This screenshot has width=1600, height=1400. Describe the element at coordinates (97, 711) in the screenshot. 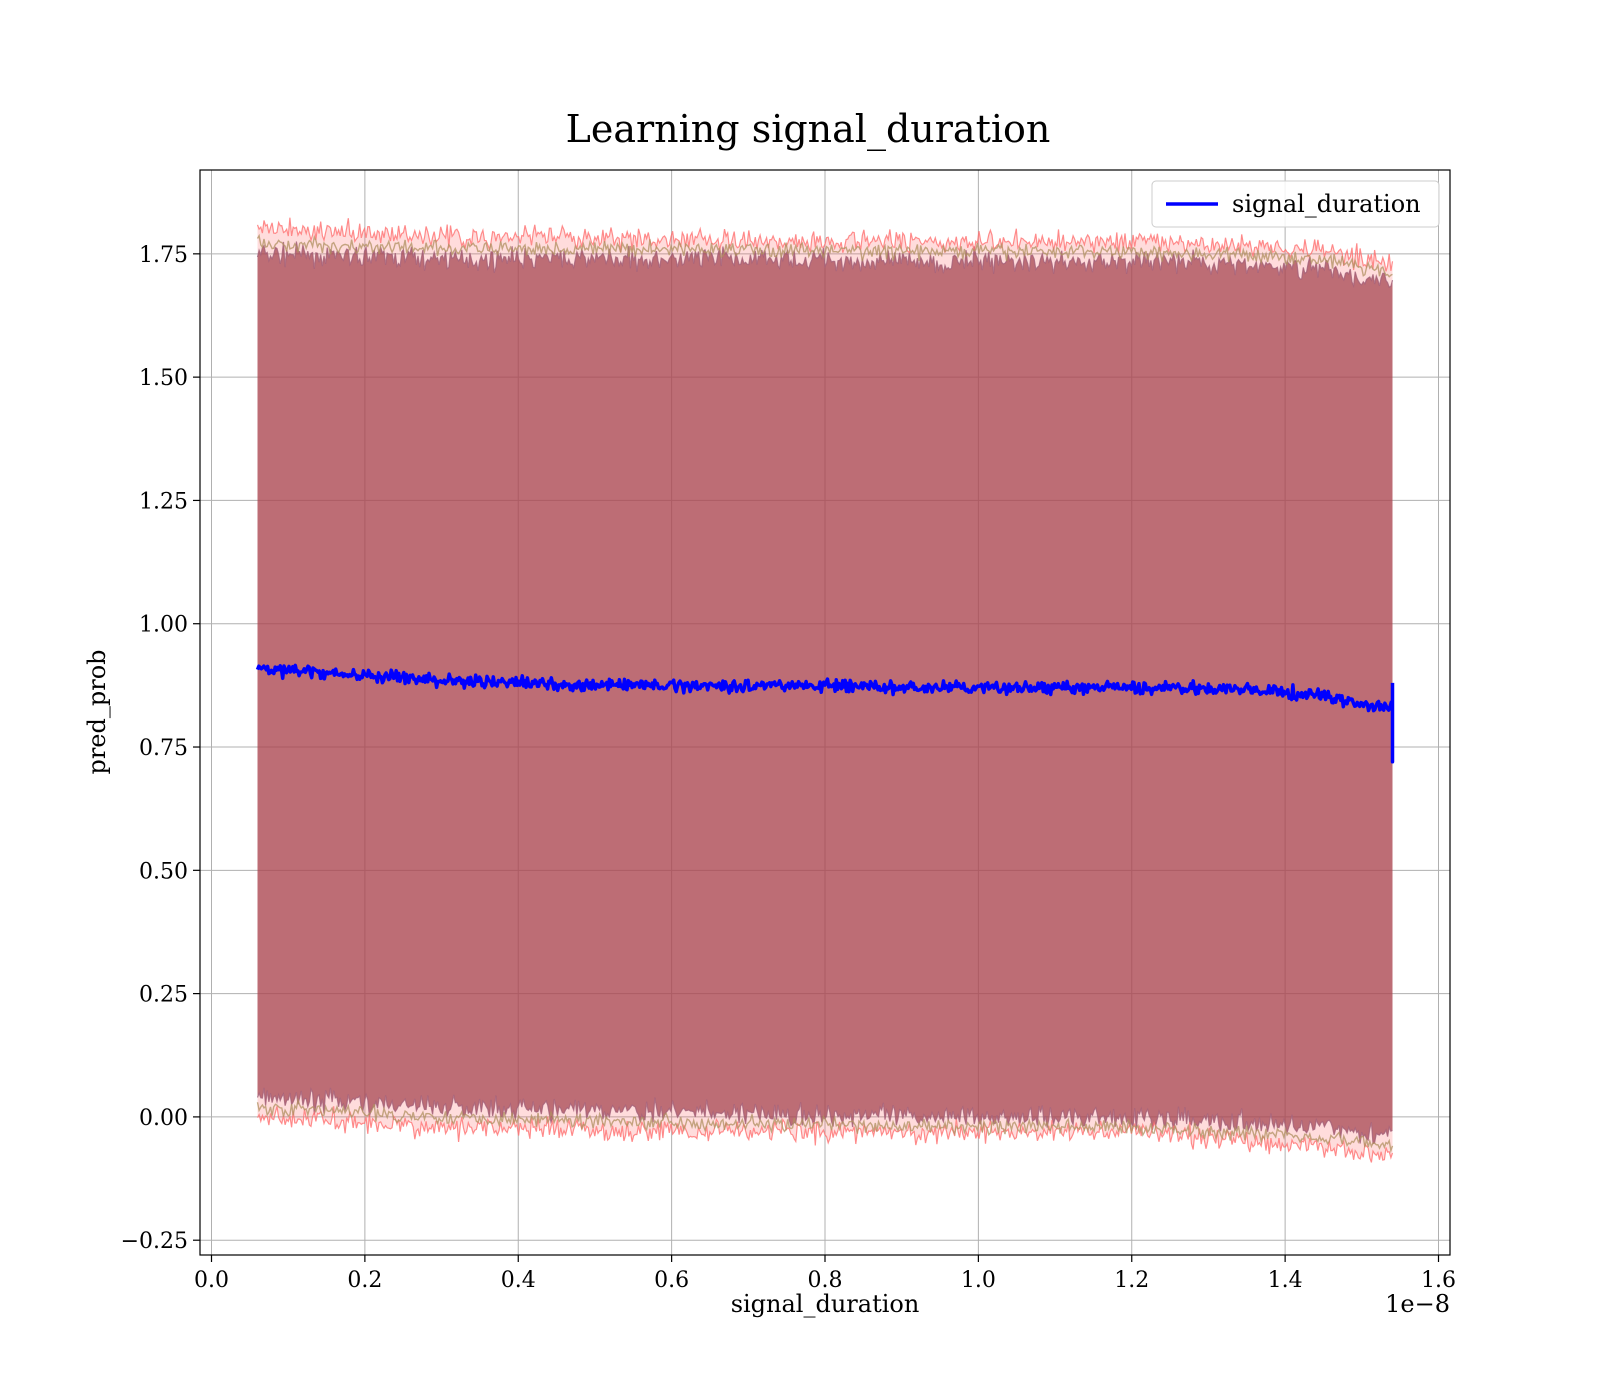

I see `y-axis-label: pred_prob` at that location.